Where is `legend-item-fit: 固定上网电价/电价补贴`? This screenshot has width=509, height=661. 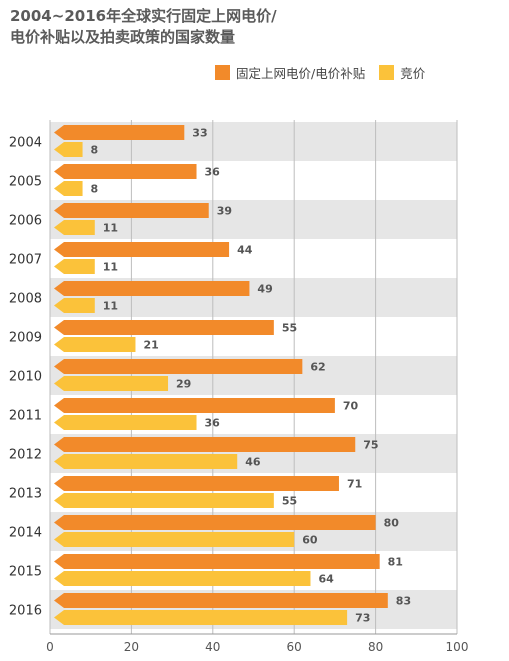 legend-item-fit: 固定上网电价/电价补贴 is located at coordinates (290, 72).